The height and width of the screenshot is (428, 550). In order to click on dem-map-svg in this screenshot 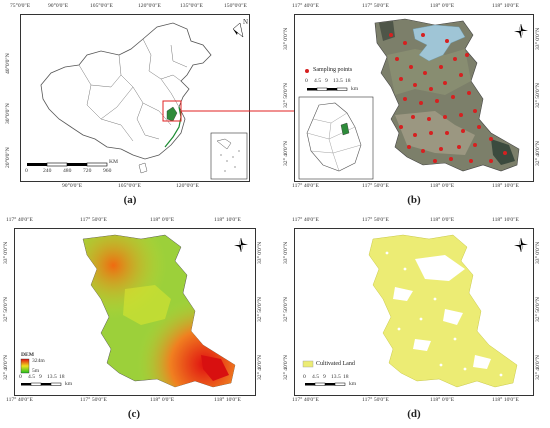, I will do `click(134, 311)`.